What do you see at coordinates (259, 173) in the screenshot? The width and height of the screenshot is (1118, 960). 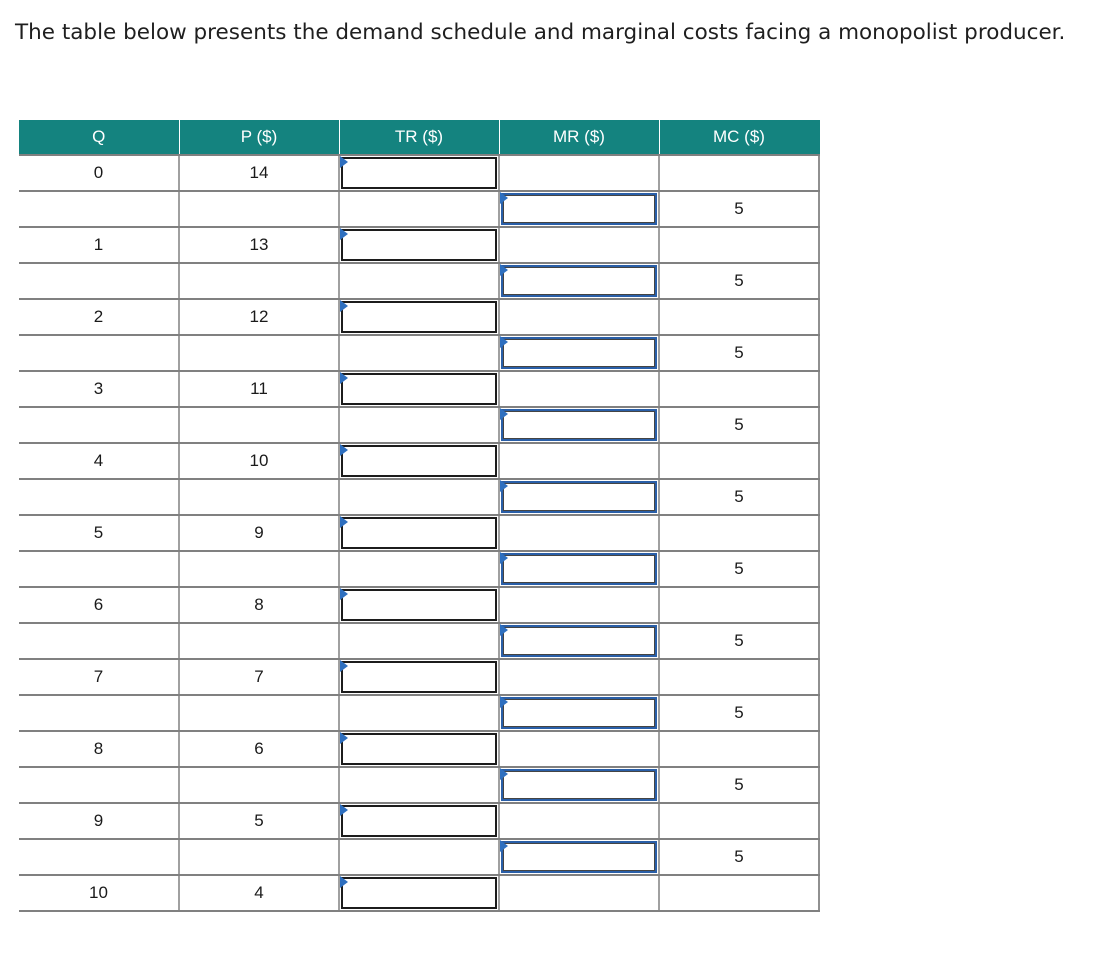 I see `cell-price: 14` at bounding box center [259, 173].